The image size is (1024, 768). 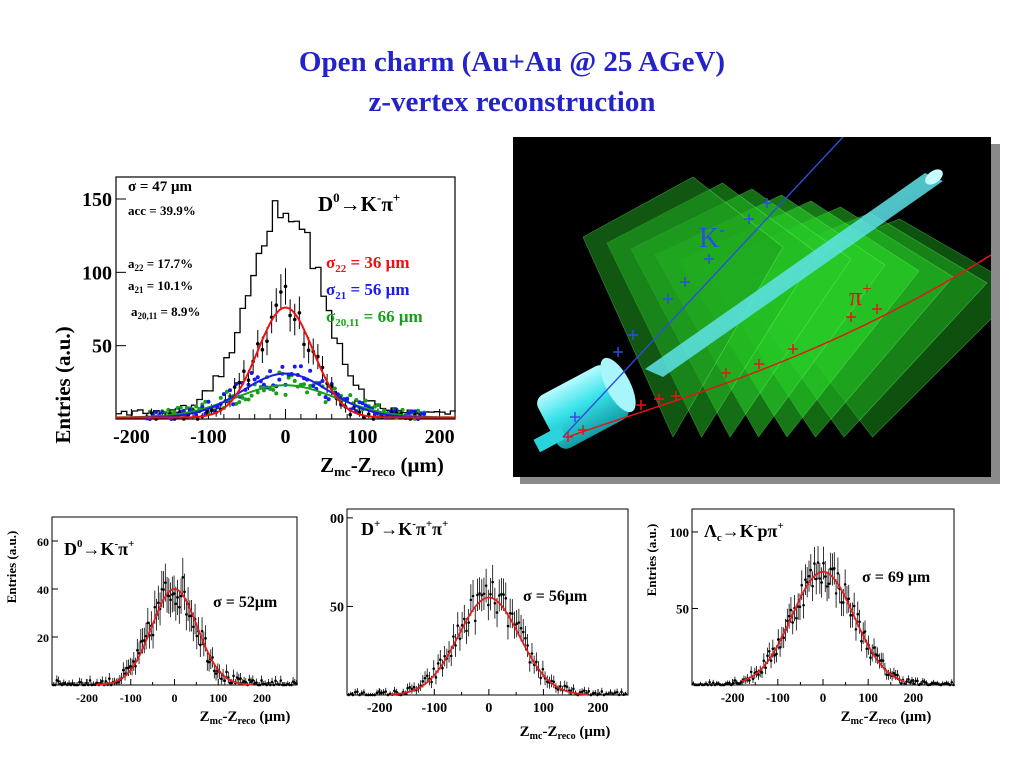 I want to click on small2-x-tick-label: 0, so click(x=488, y=708).